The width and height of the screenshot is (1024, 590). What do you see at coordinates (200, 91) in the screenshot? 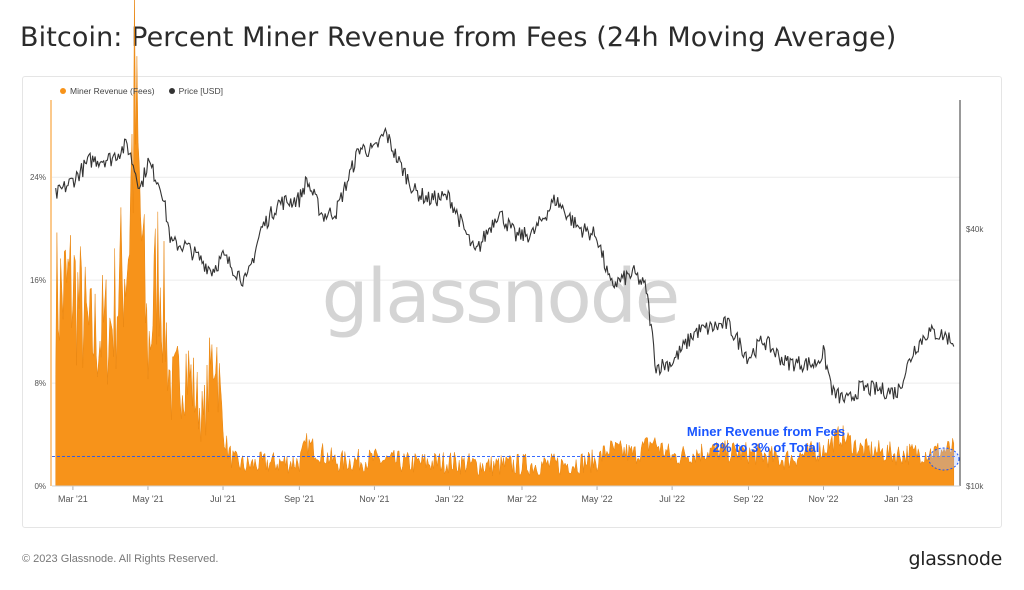
I see `legend-label-price: Price [USD]` at bounding box center [200, 91].